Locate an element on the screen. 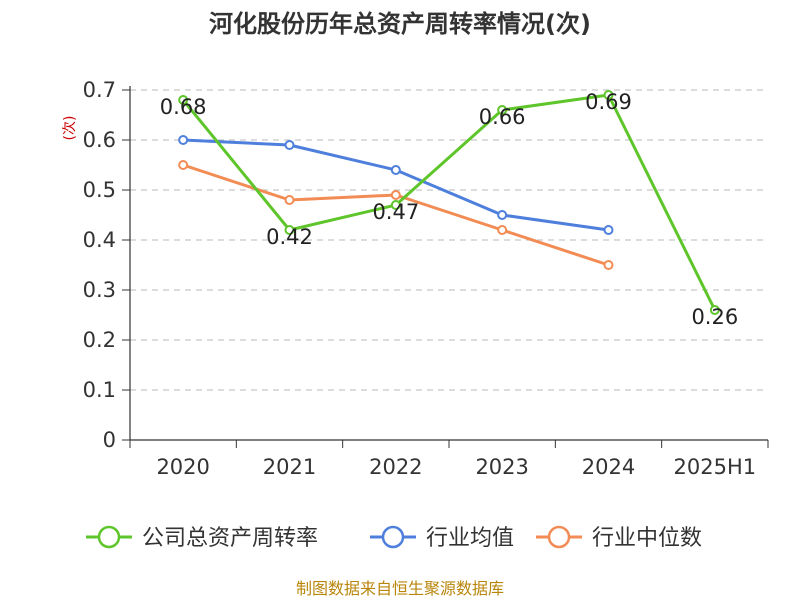 The image size is (800, 600). legend-label-0: 公司总资产周转率 is located at coordinates (230, 538).